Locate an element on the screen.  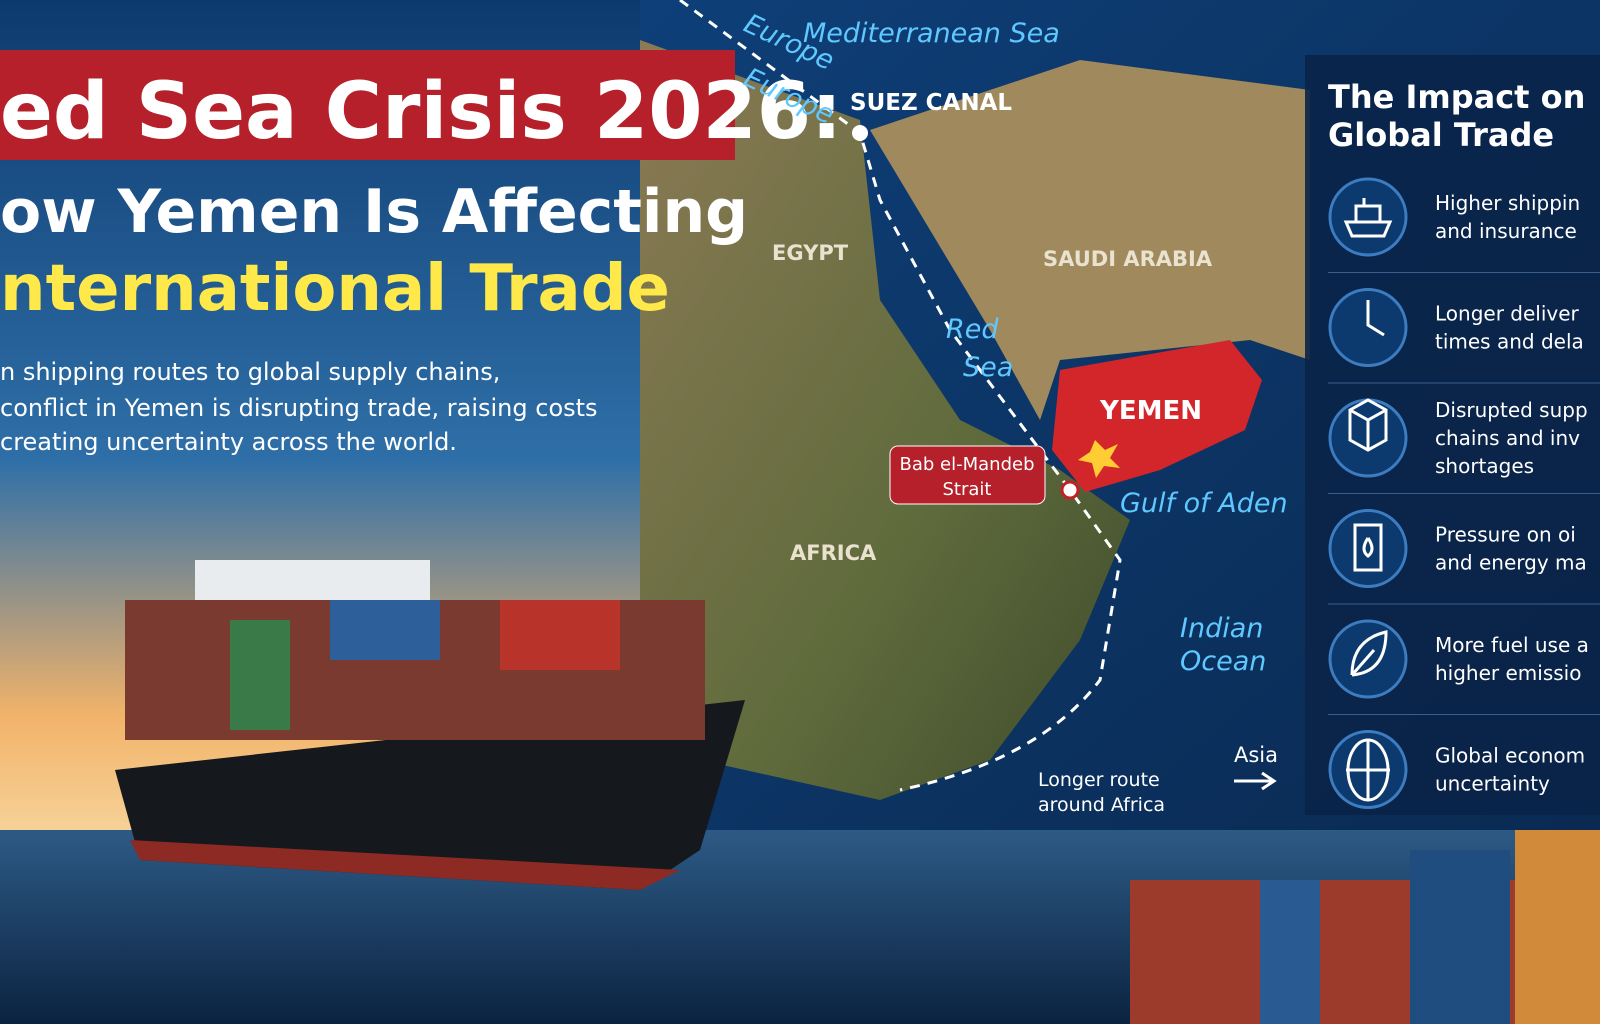
map-label: EGYPT is located at coordinates (810, 253).